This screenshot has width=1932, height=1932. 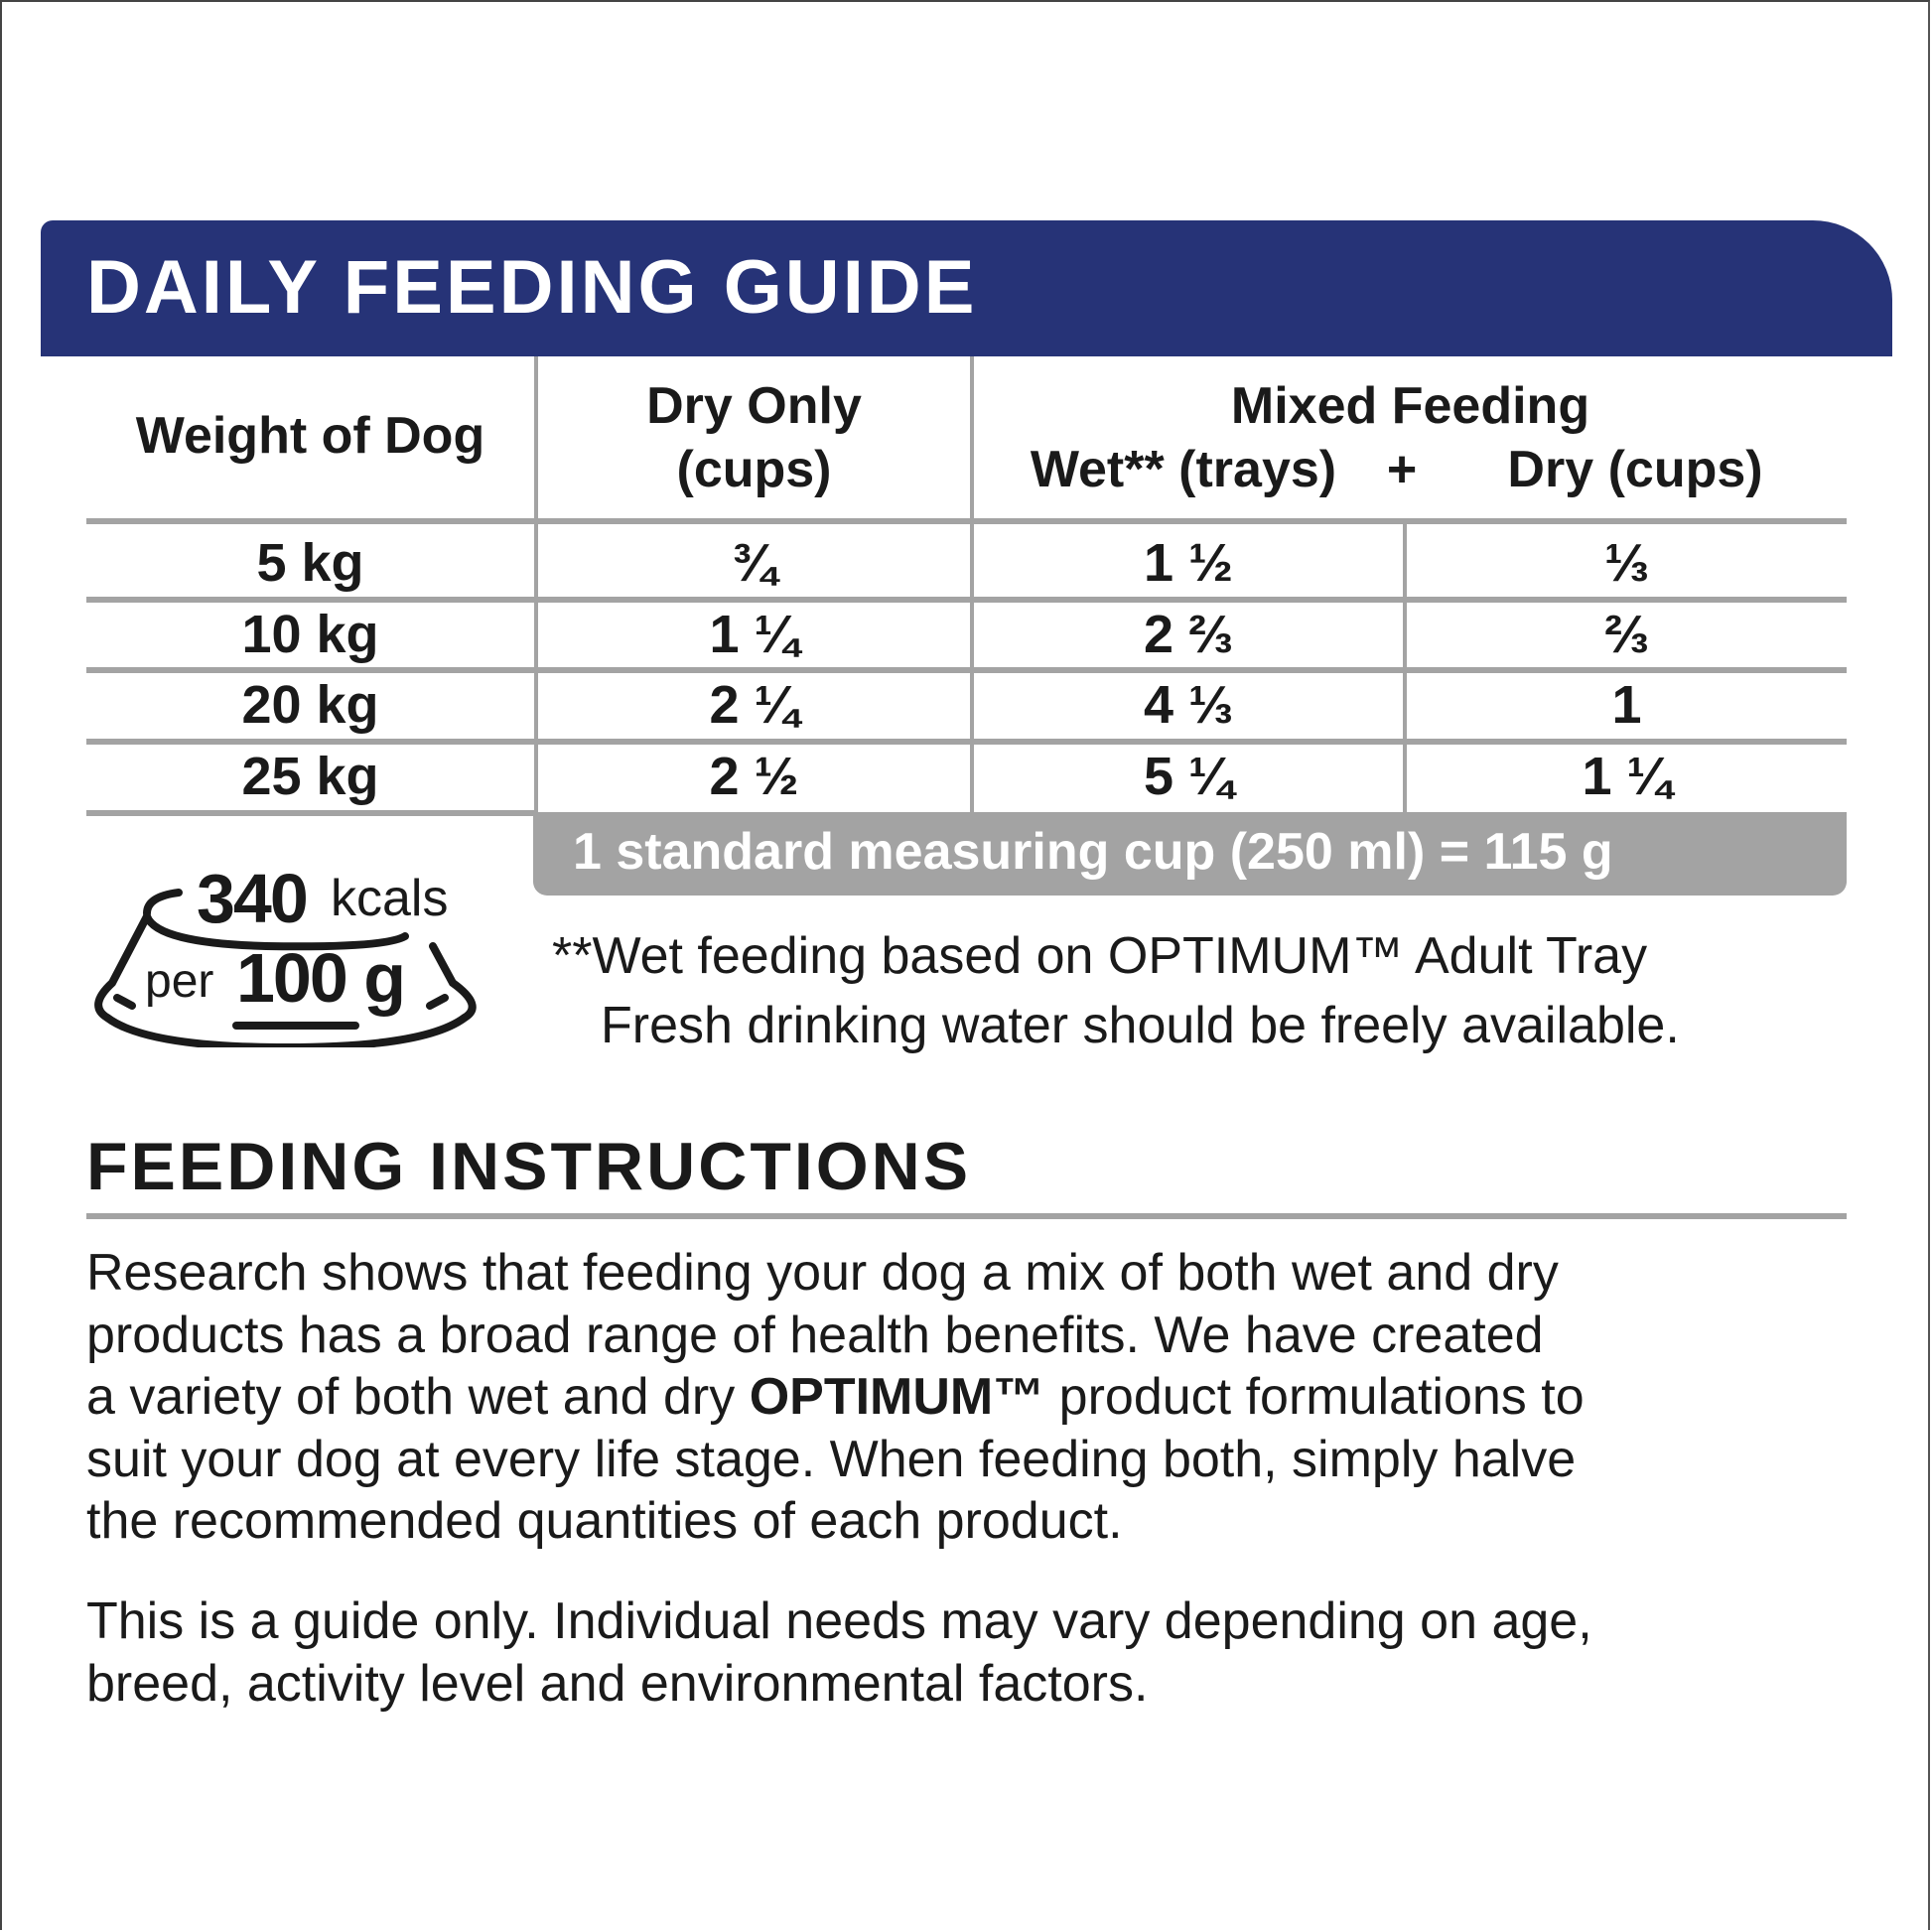 What do you see at coordinates (897, 1397) in the screenshot?
I see `brand-name: OPTIMUM™` at bounding box center [897, 1397].